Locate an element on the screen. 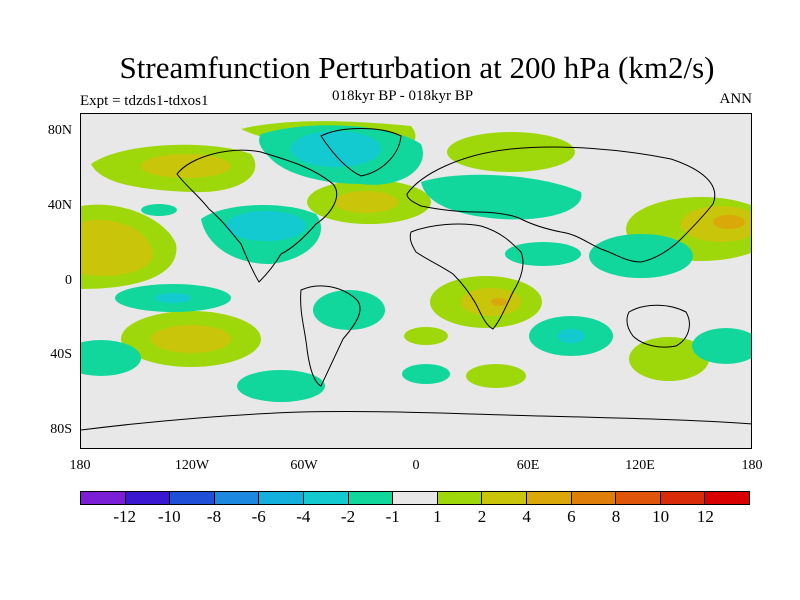 The height and width of the screenshot is (600, 800). anomaly-west-pacific-max is located at coordinates (729, 222).